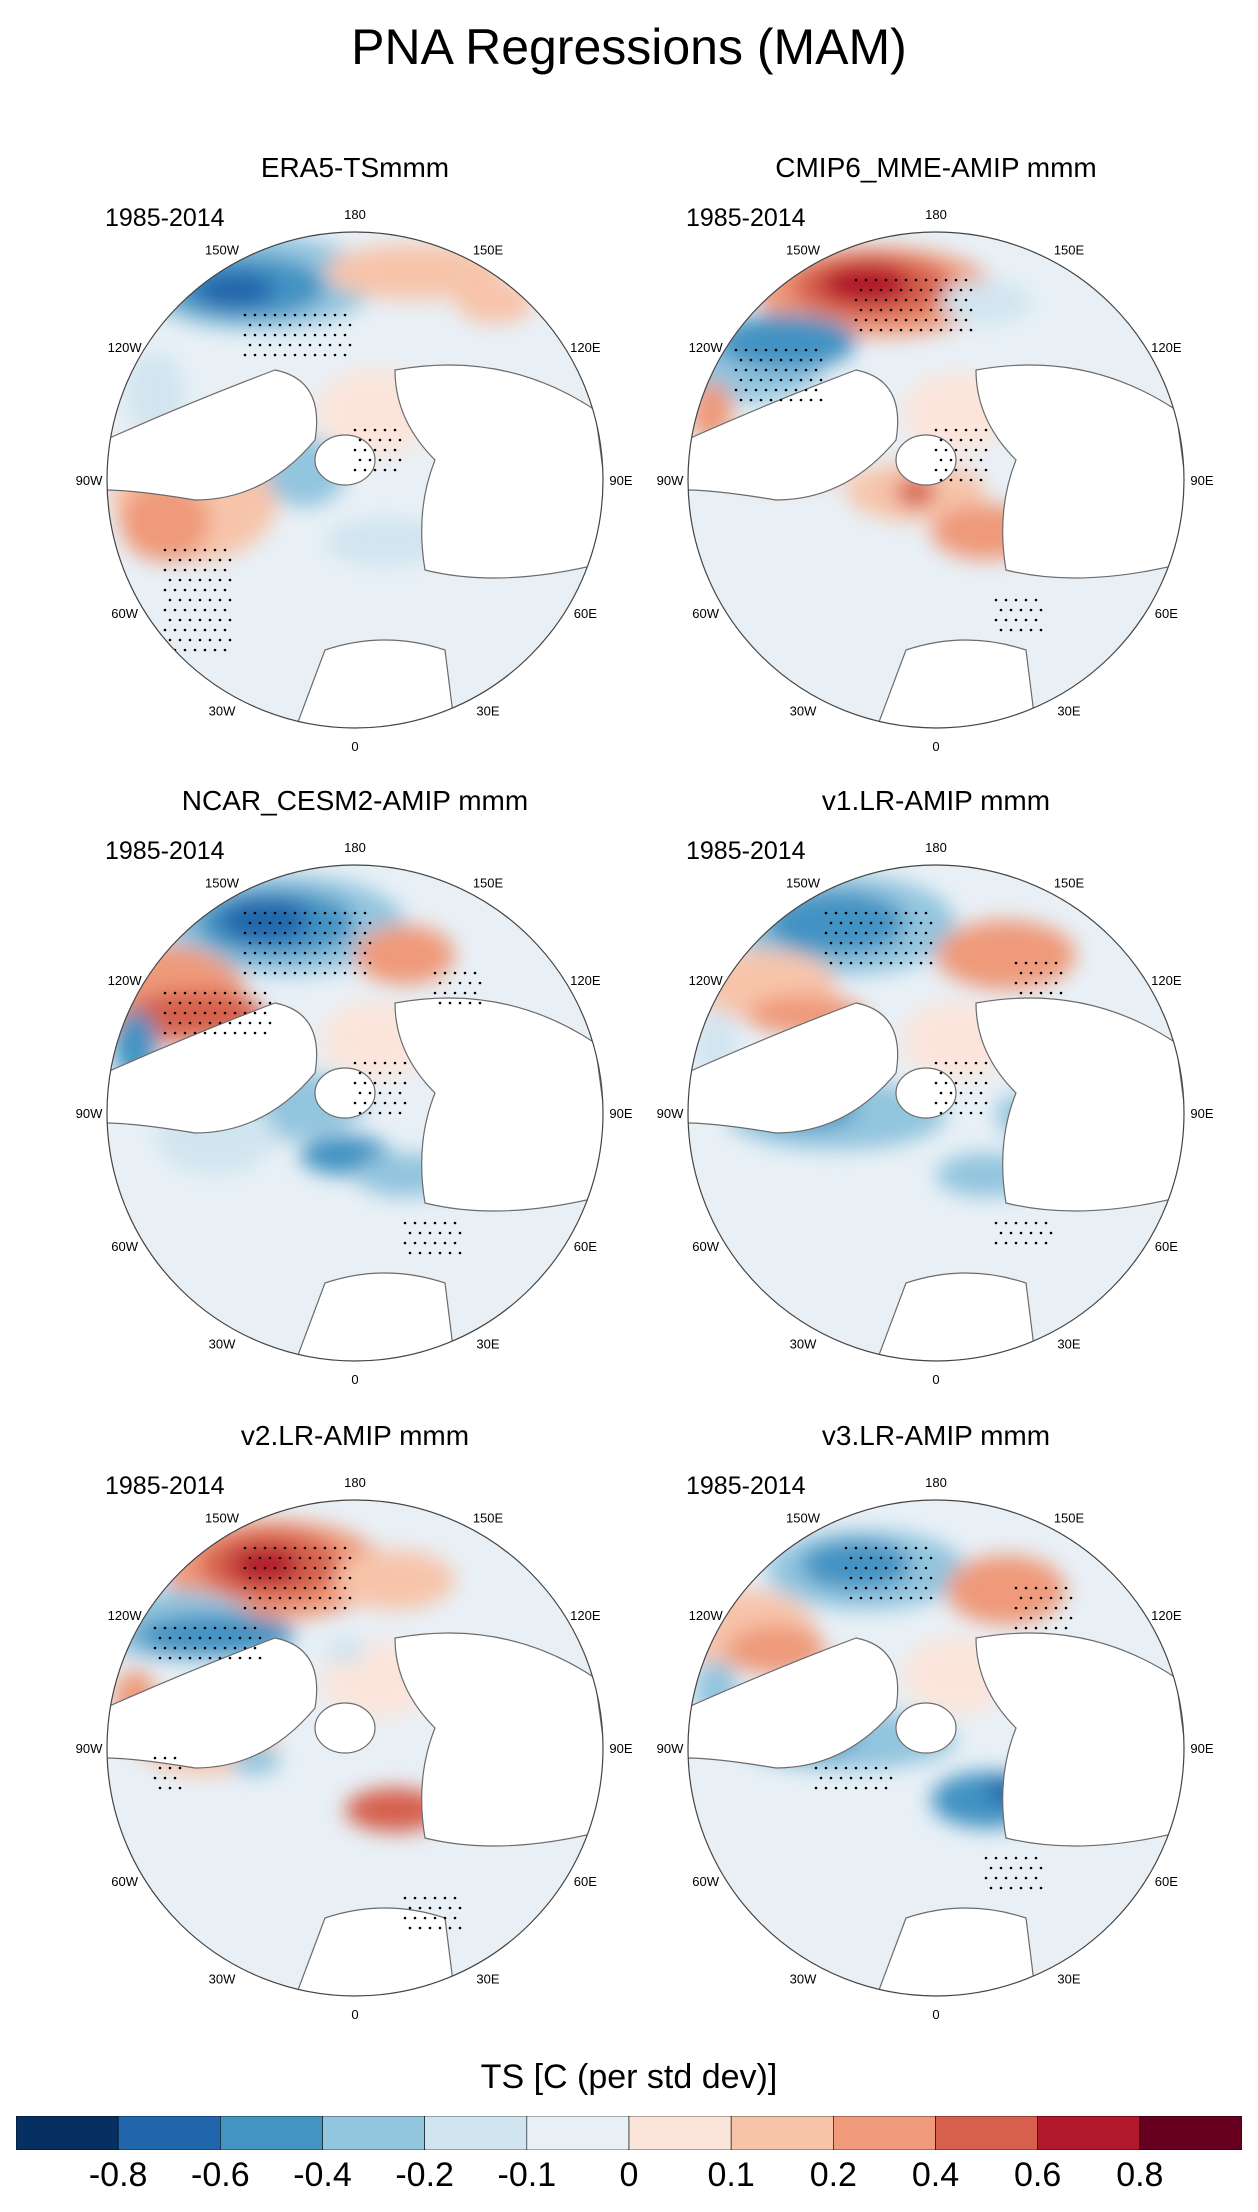 The height and width of the screenshot is (2212, 1258). Describe the element at coordinates (746, 1486) in the screenshot. I see `panel-years: 1985-2014` at that location.